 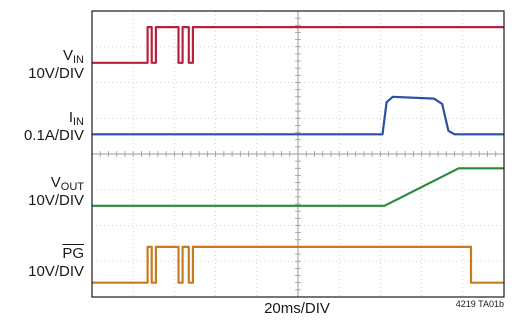 What do you see at coordinates (298, 264) in the screenshot?
I see `pg-trace` at bounding box center [298, 264].